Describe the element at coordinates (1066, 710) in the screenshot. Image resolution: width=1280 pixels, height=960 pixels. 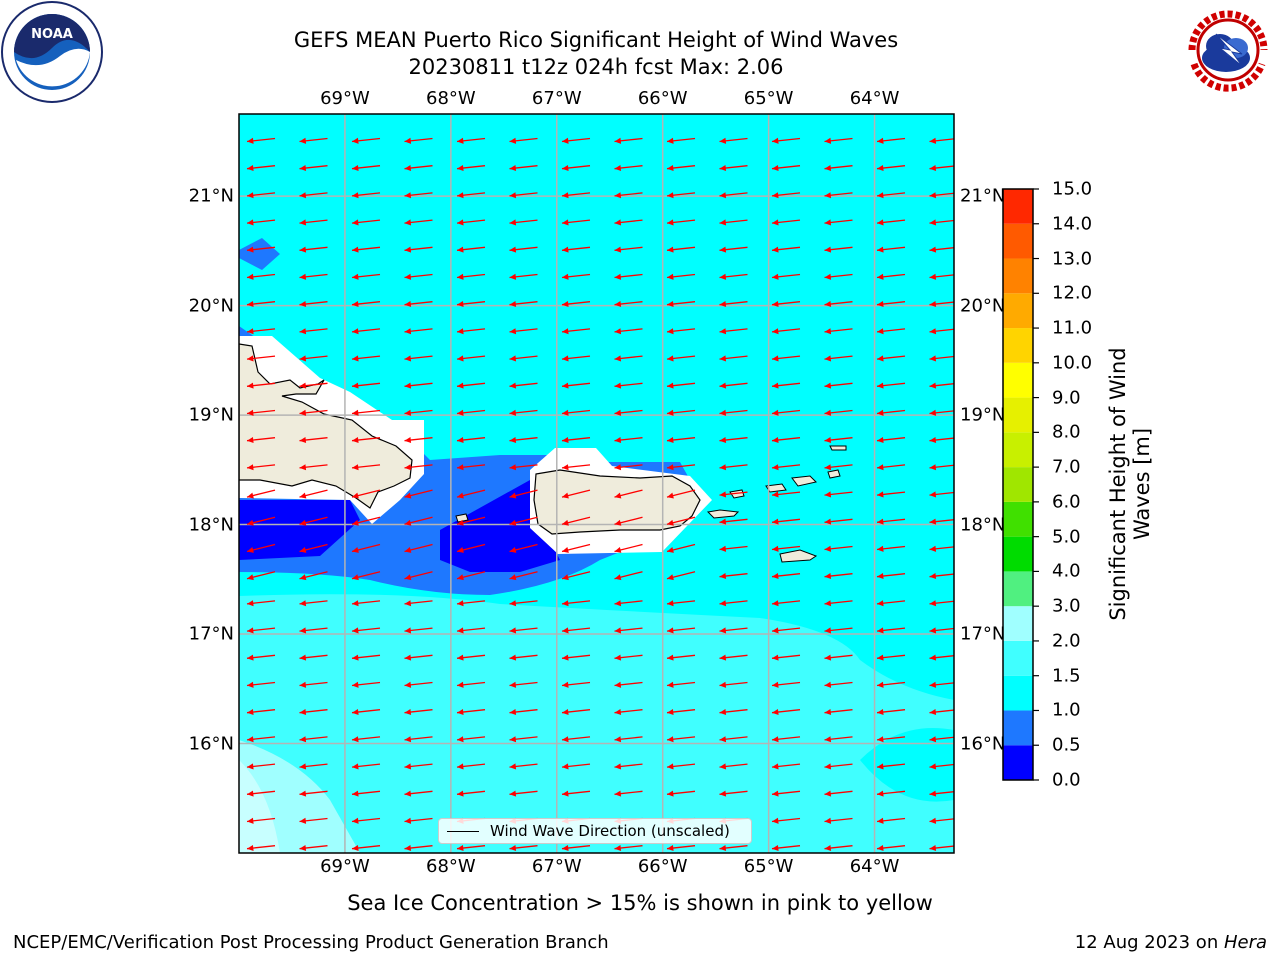
I see `colorbar-tick-label: 1.0` at that location.